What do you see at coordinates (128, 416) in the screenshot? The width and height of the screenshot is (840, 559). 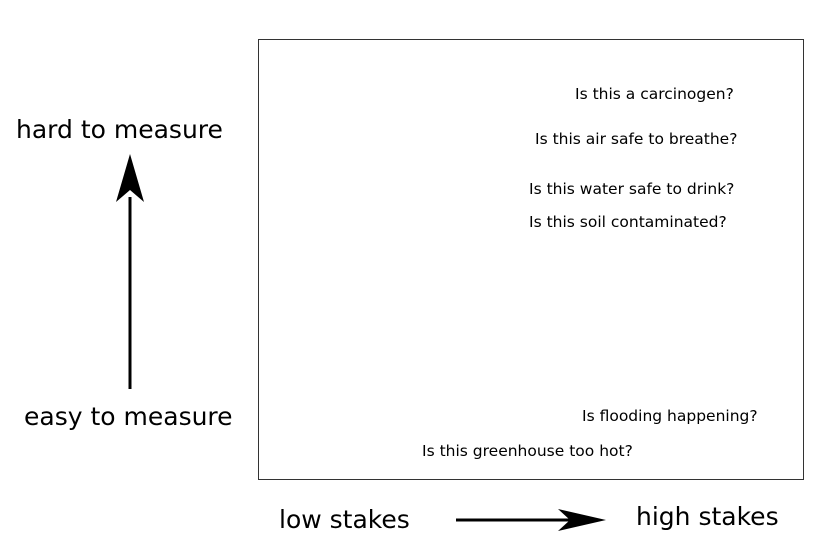 I see `y-axis-bottom-label: easy to measure` at bounding box center [128, 416].